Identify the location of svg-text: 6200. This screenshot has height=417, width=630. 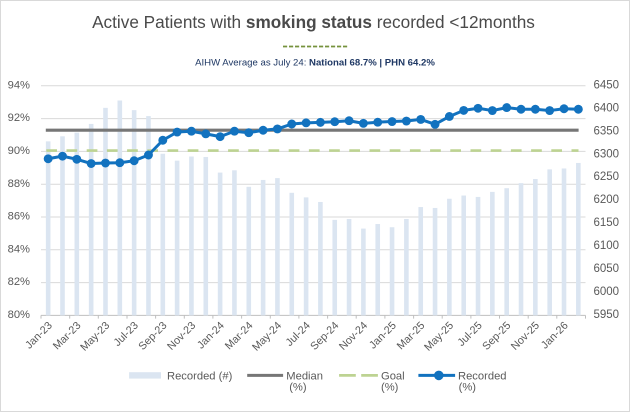
(607, 200).